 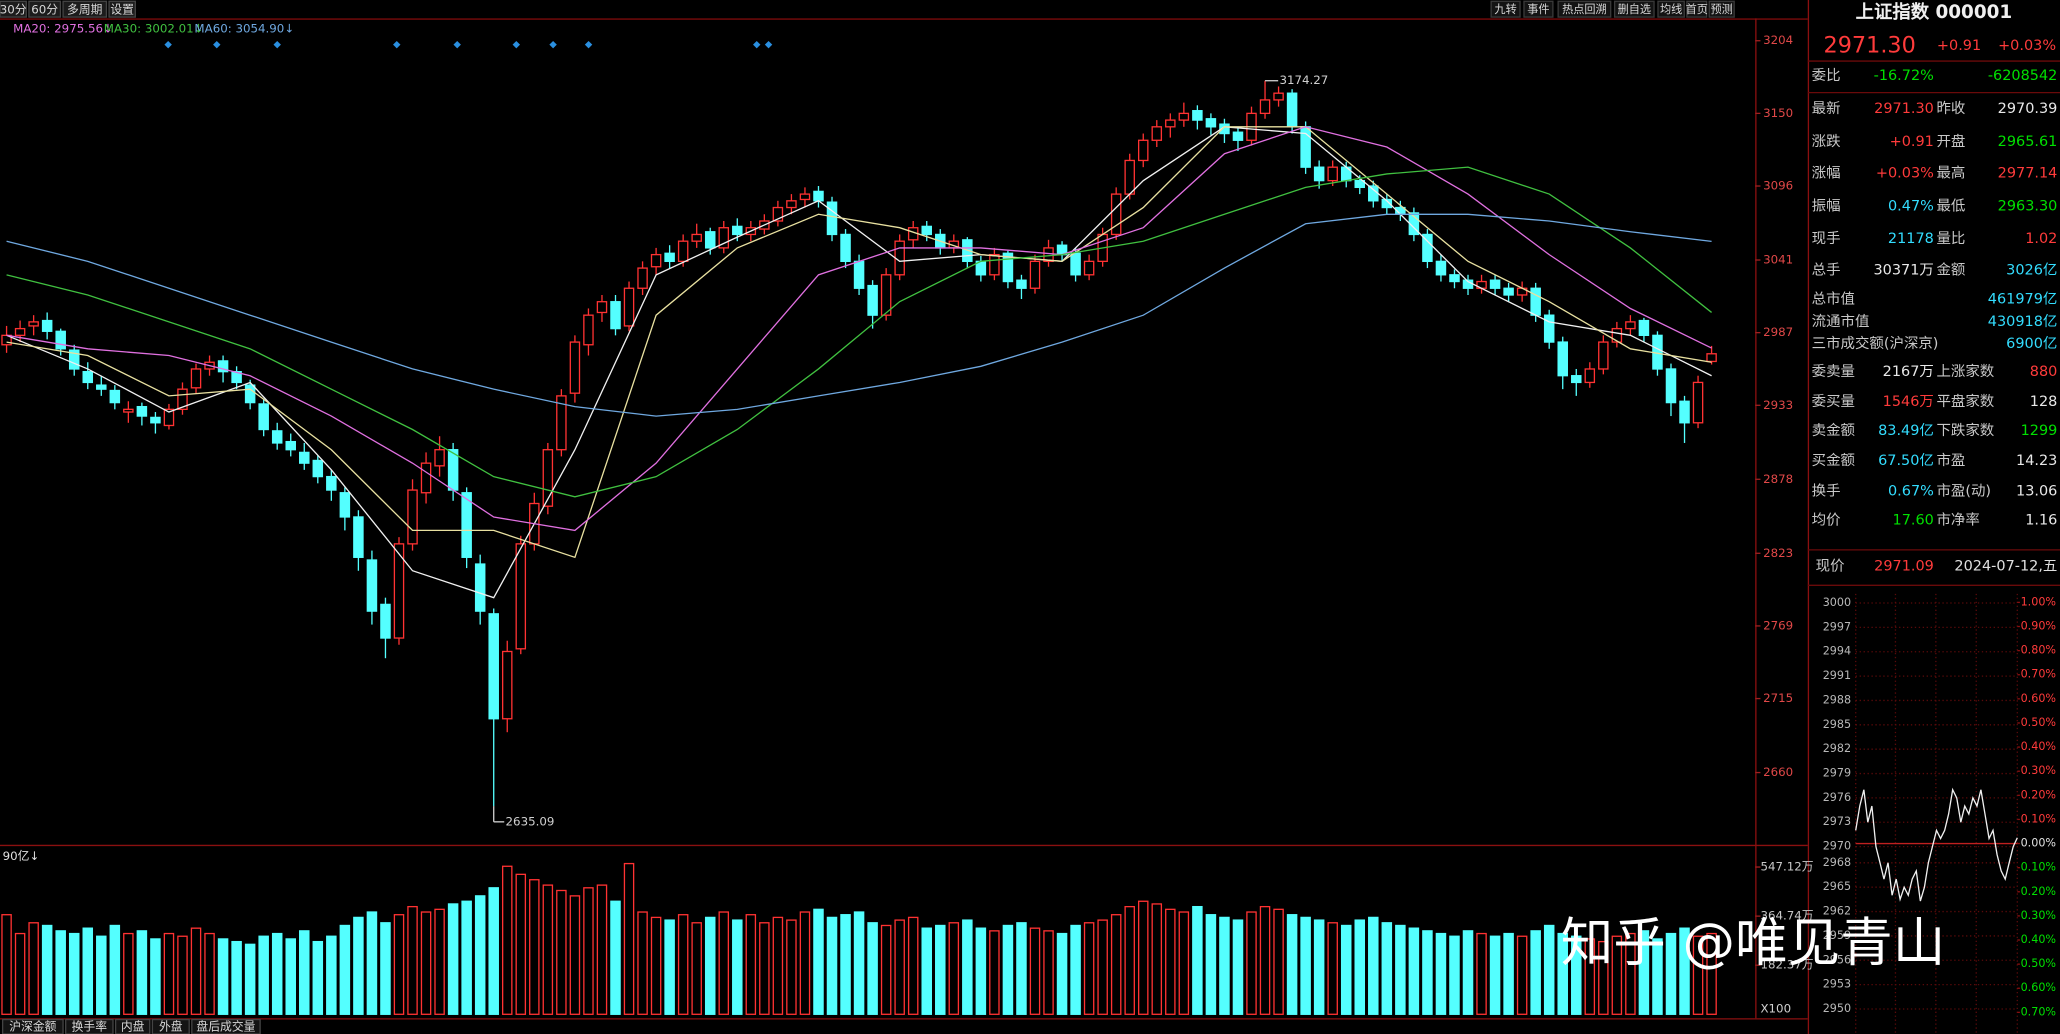 What do you see at coordinates (1837, 797) in the screenshot?
I see `intraday-y-label: 2976` at bounding box center [1837, 797].